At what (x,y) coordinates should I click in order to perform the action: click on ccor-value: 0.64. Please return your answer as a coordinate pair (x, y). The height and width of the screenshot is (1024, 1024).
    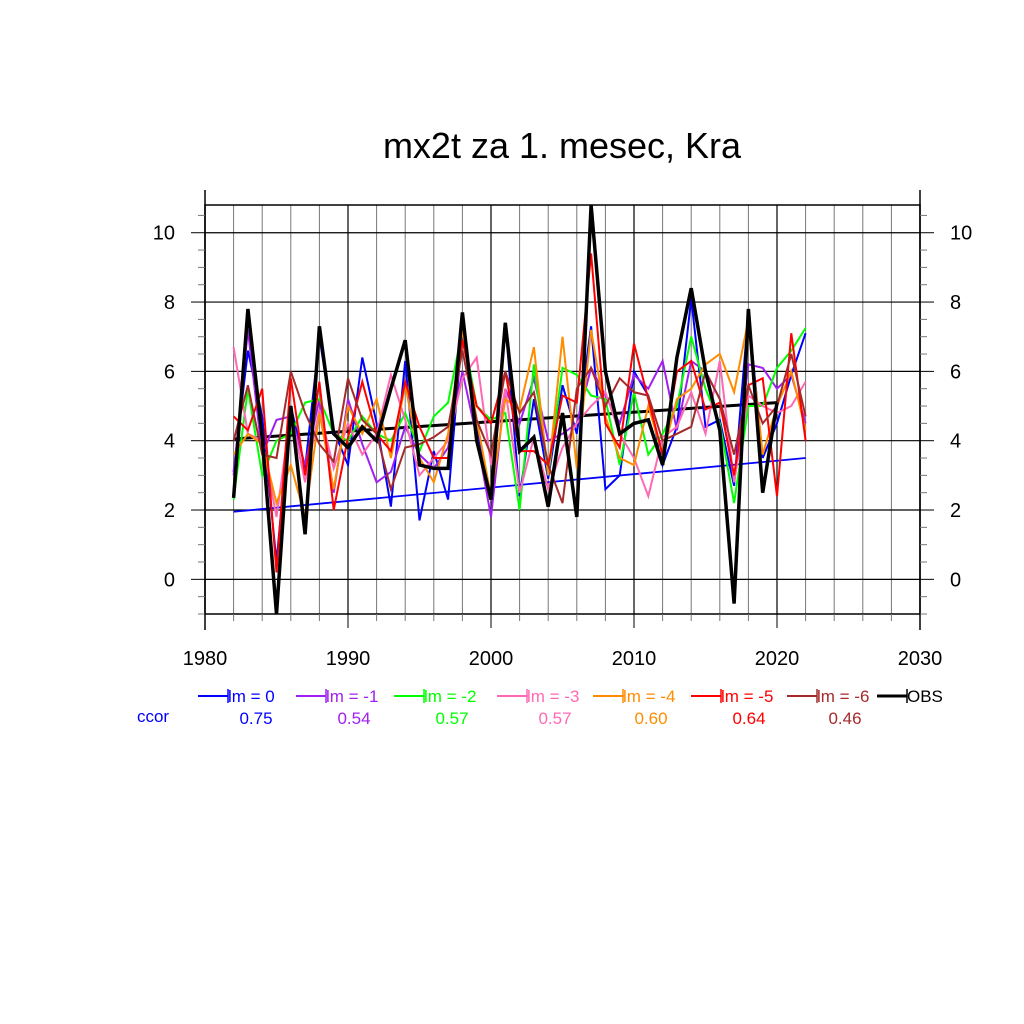
    Looking at the image, I should click on (748, 718).